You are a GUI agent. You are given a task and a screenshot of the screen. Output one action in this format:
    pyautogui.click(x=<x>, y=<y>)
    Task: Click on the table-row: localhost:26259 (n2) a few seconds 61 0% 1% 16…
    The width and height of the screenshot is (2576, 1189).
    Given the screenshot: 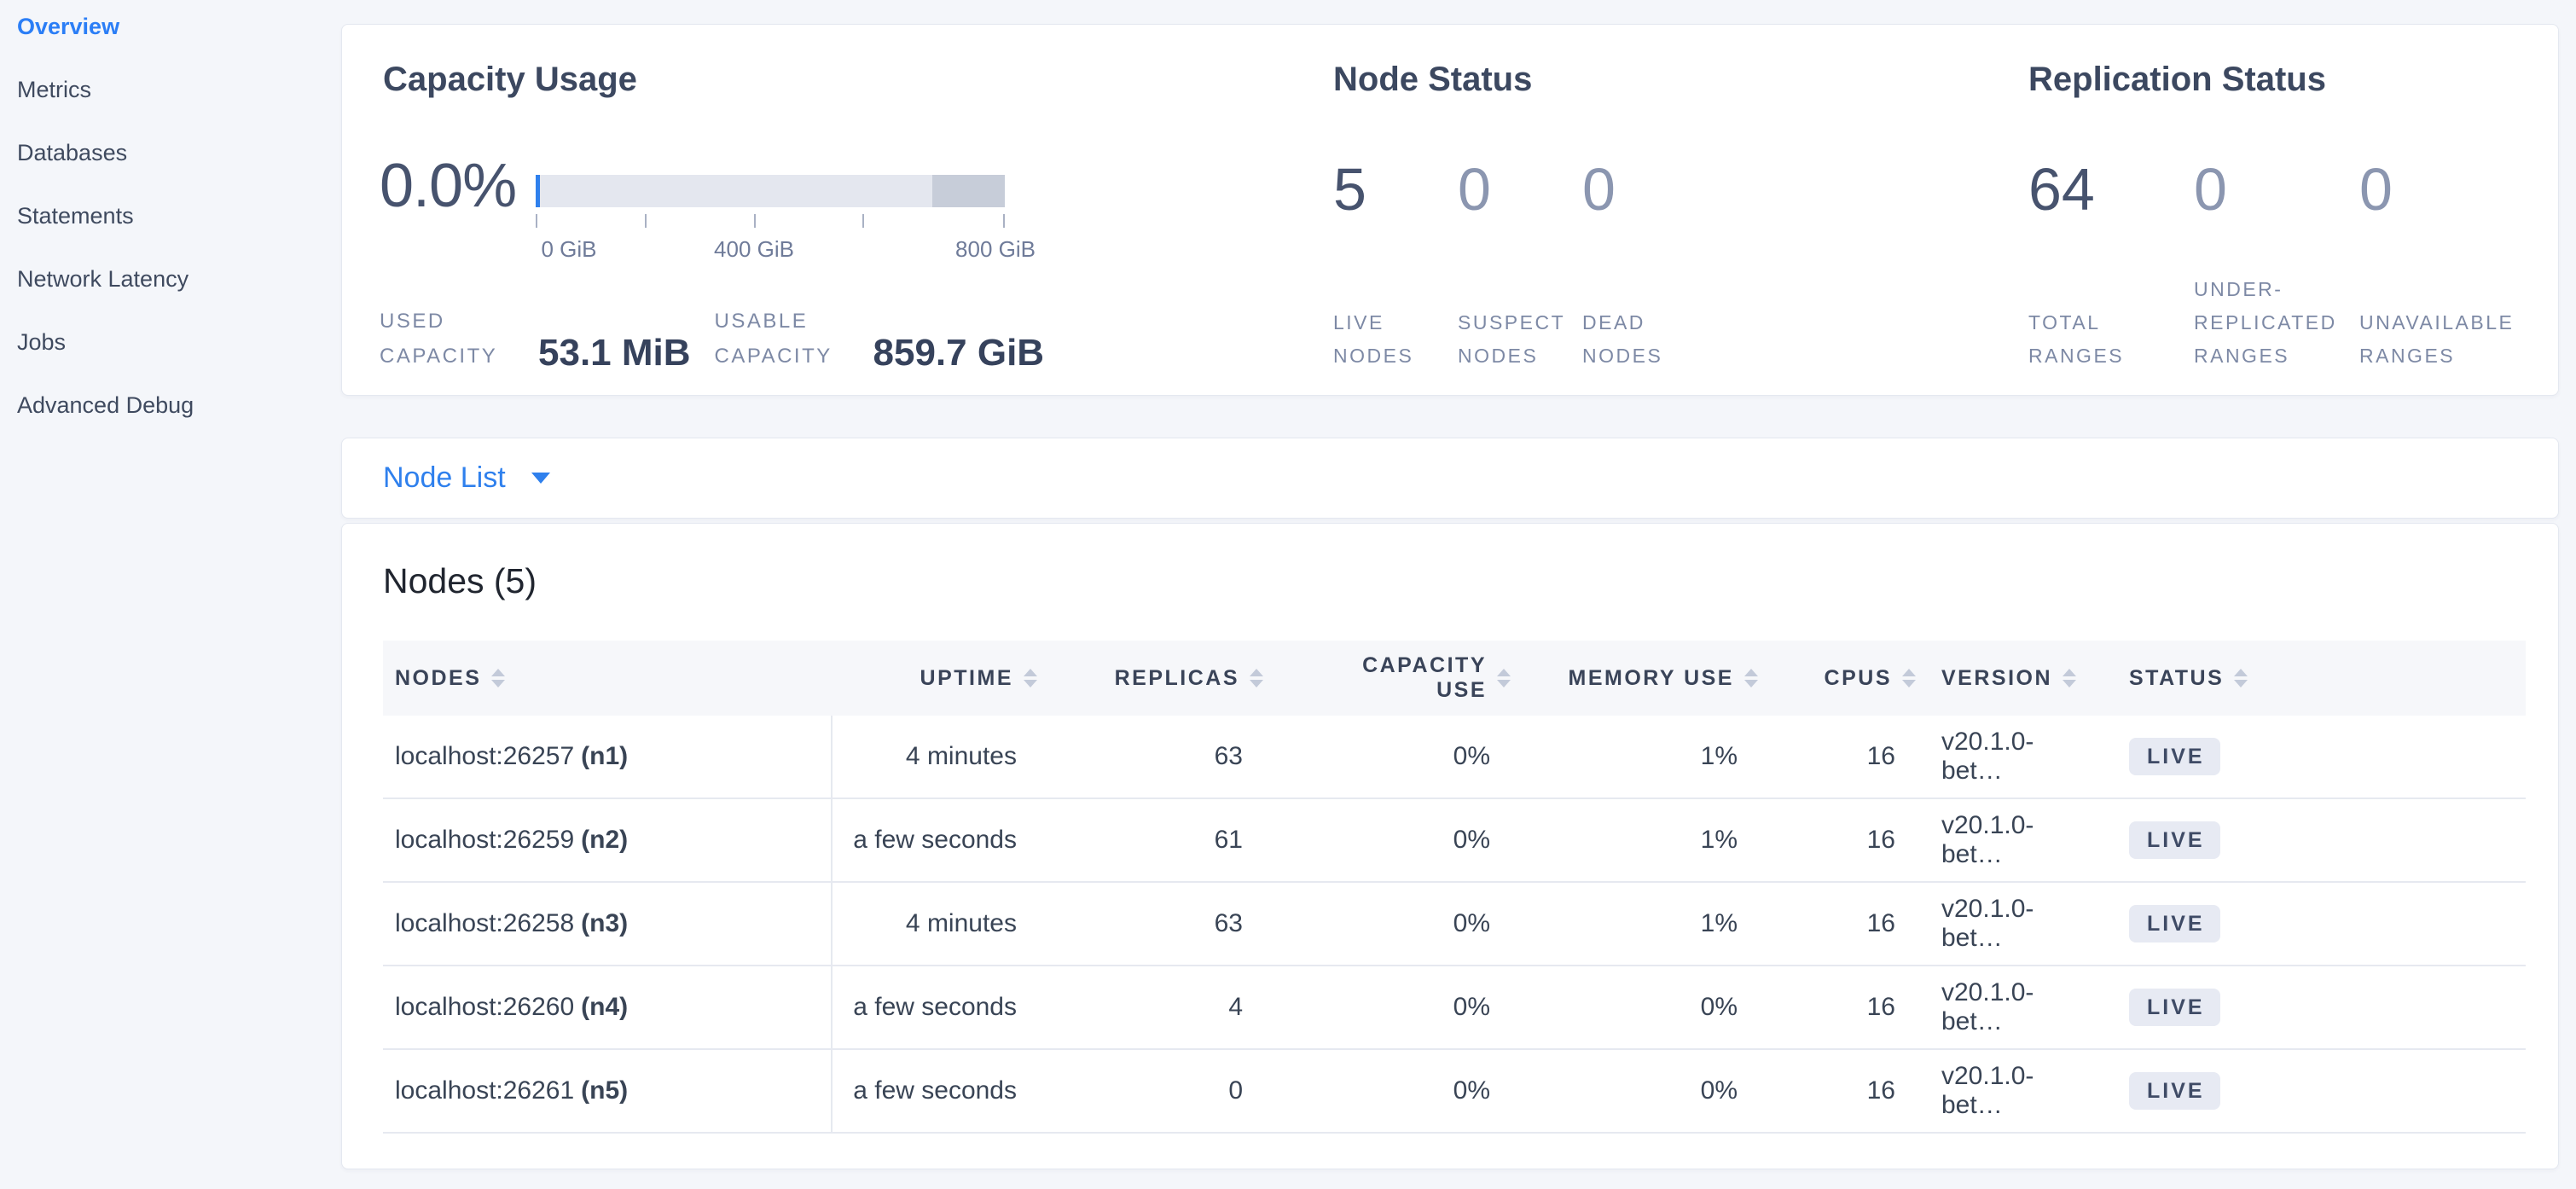 What is the action you would take?
    pyautogui.click(x=1454, y=841)
    